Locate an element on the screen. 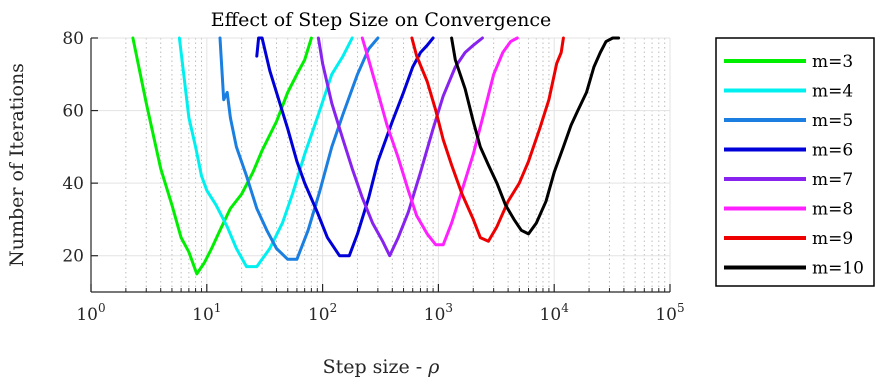 This screenshot has height=386, width=880. legend-box is located at coordinates (795, 162).